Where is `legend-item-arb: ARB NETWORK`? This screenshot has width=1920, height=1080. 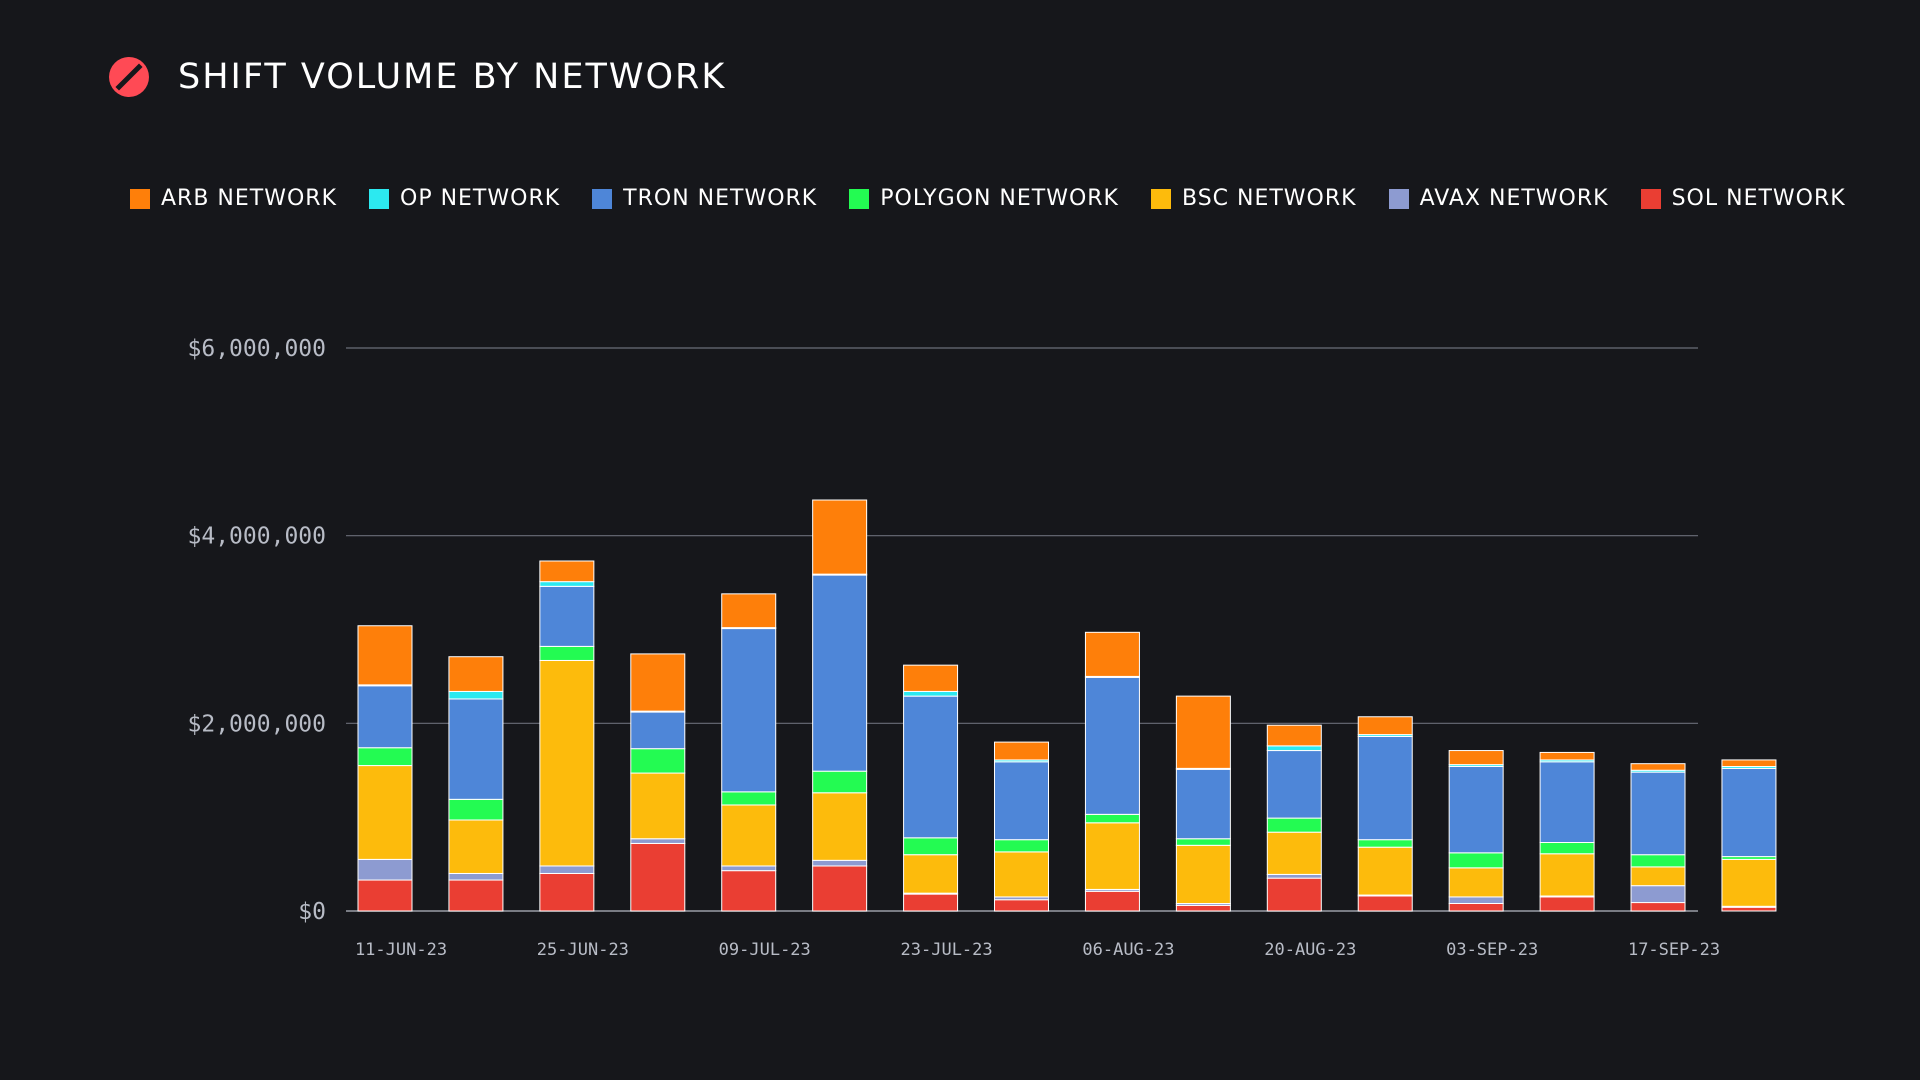
legend-item-arb: ARB NETWORK is located at coordinates (233, 198).